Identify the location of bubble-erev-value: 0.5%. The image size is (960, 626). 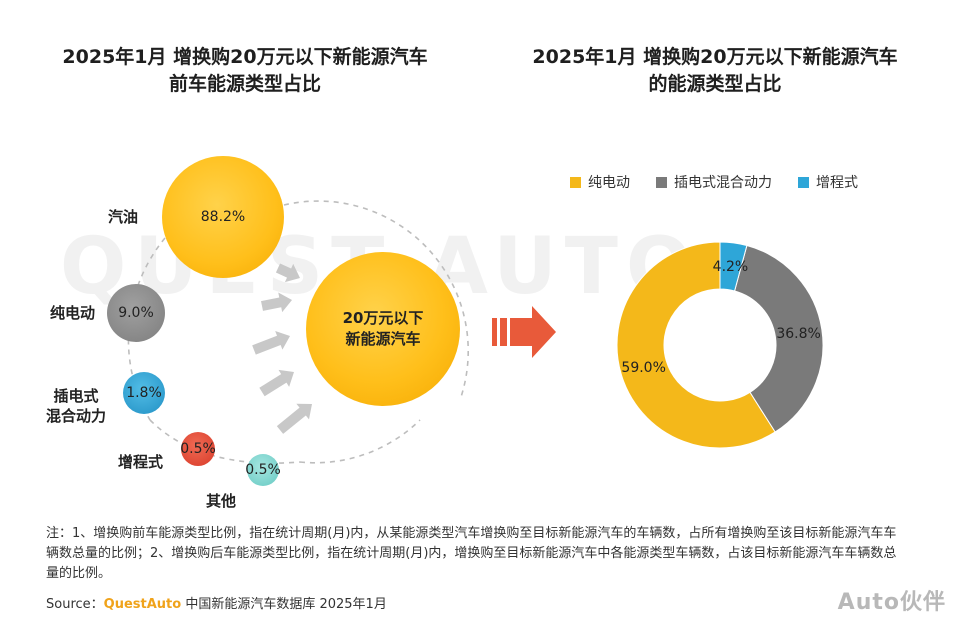
(198, 449).